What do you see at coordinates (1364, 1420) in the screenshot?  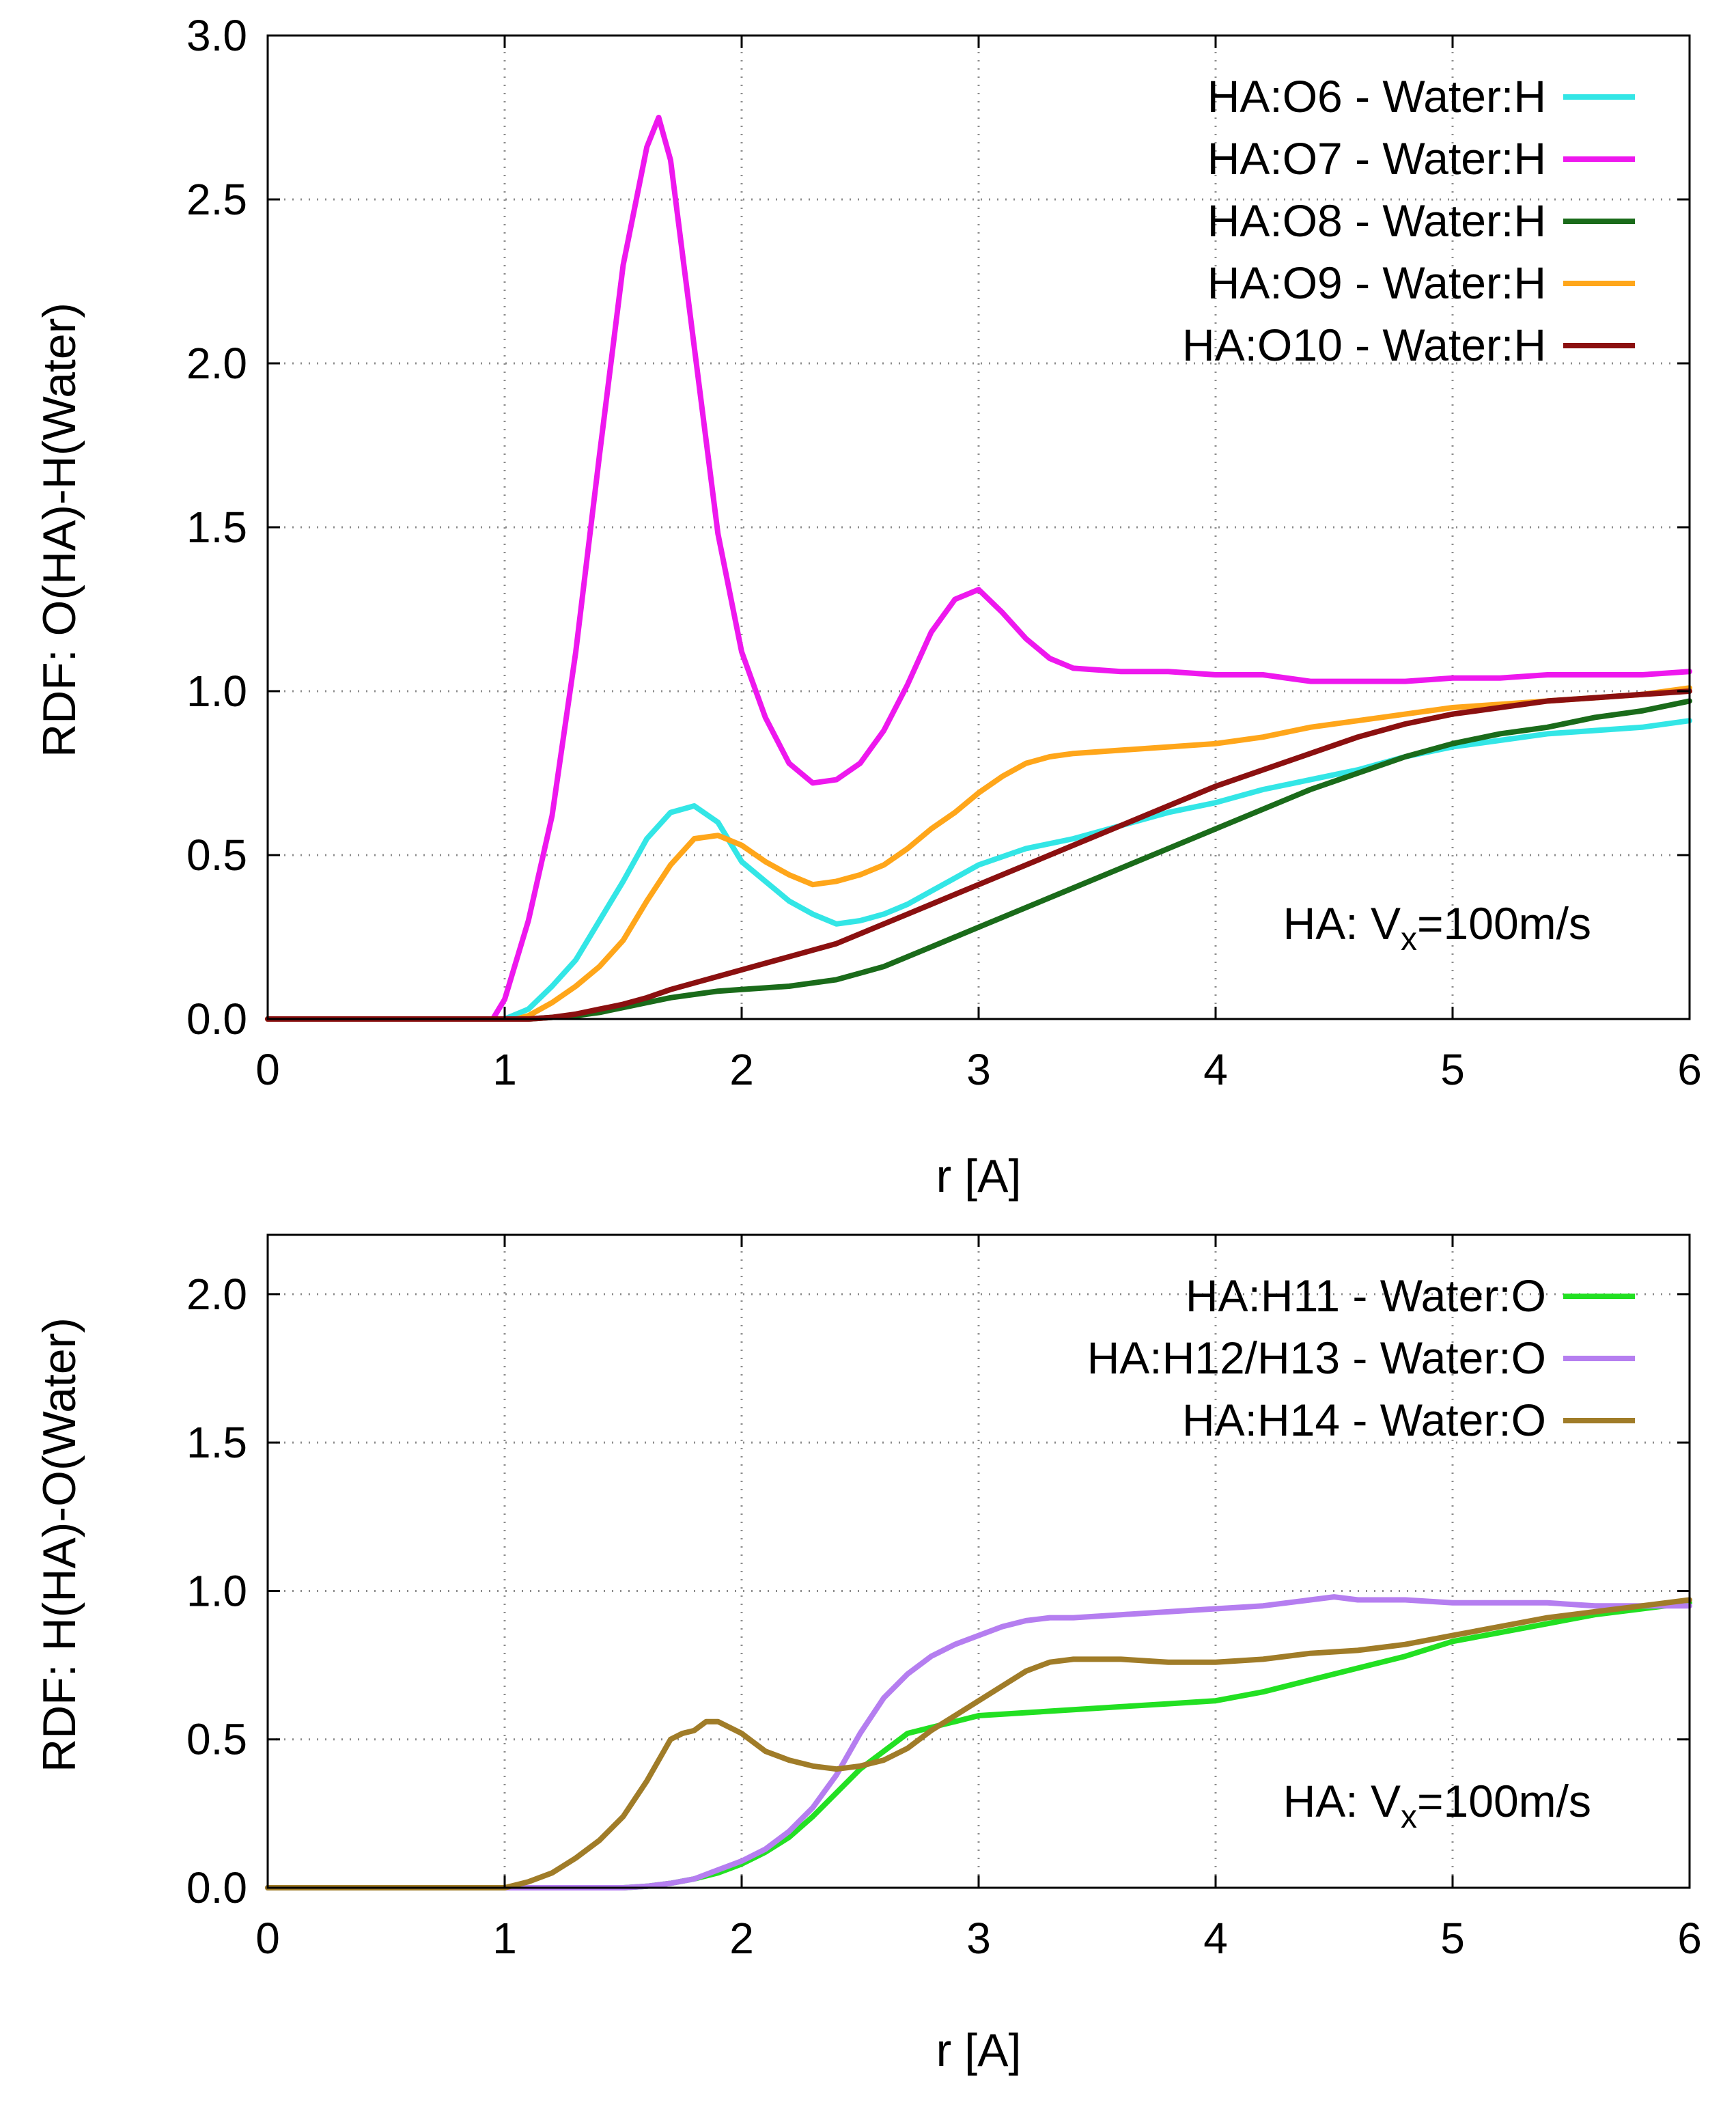 I see `legend-label: HA:H14 - Water:O` at bounding box center [1364, 1420].